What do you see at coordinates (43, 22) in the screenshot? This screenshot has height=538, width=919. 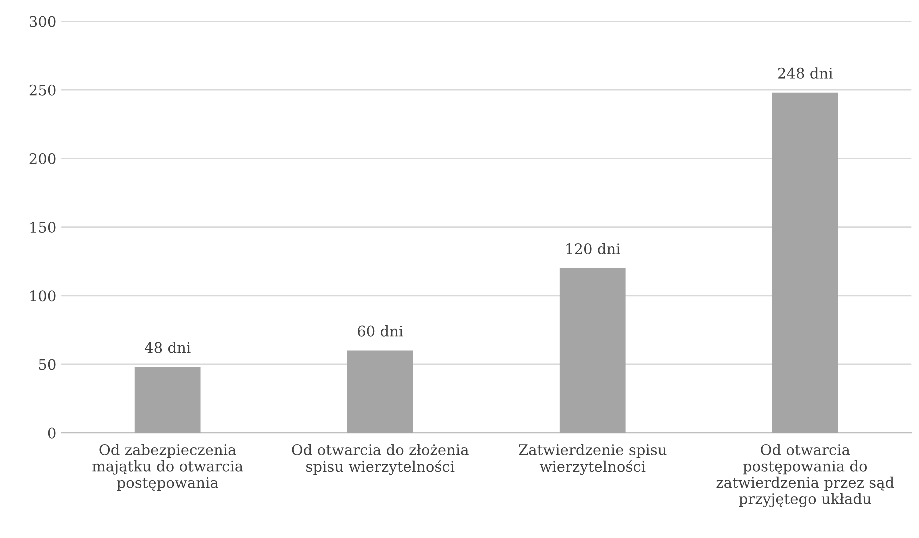 I see `y-tick-label: 300` at bounding box center [43, 22].